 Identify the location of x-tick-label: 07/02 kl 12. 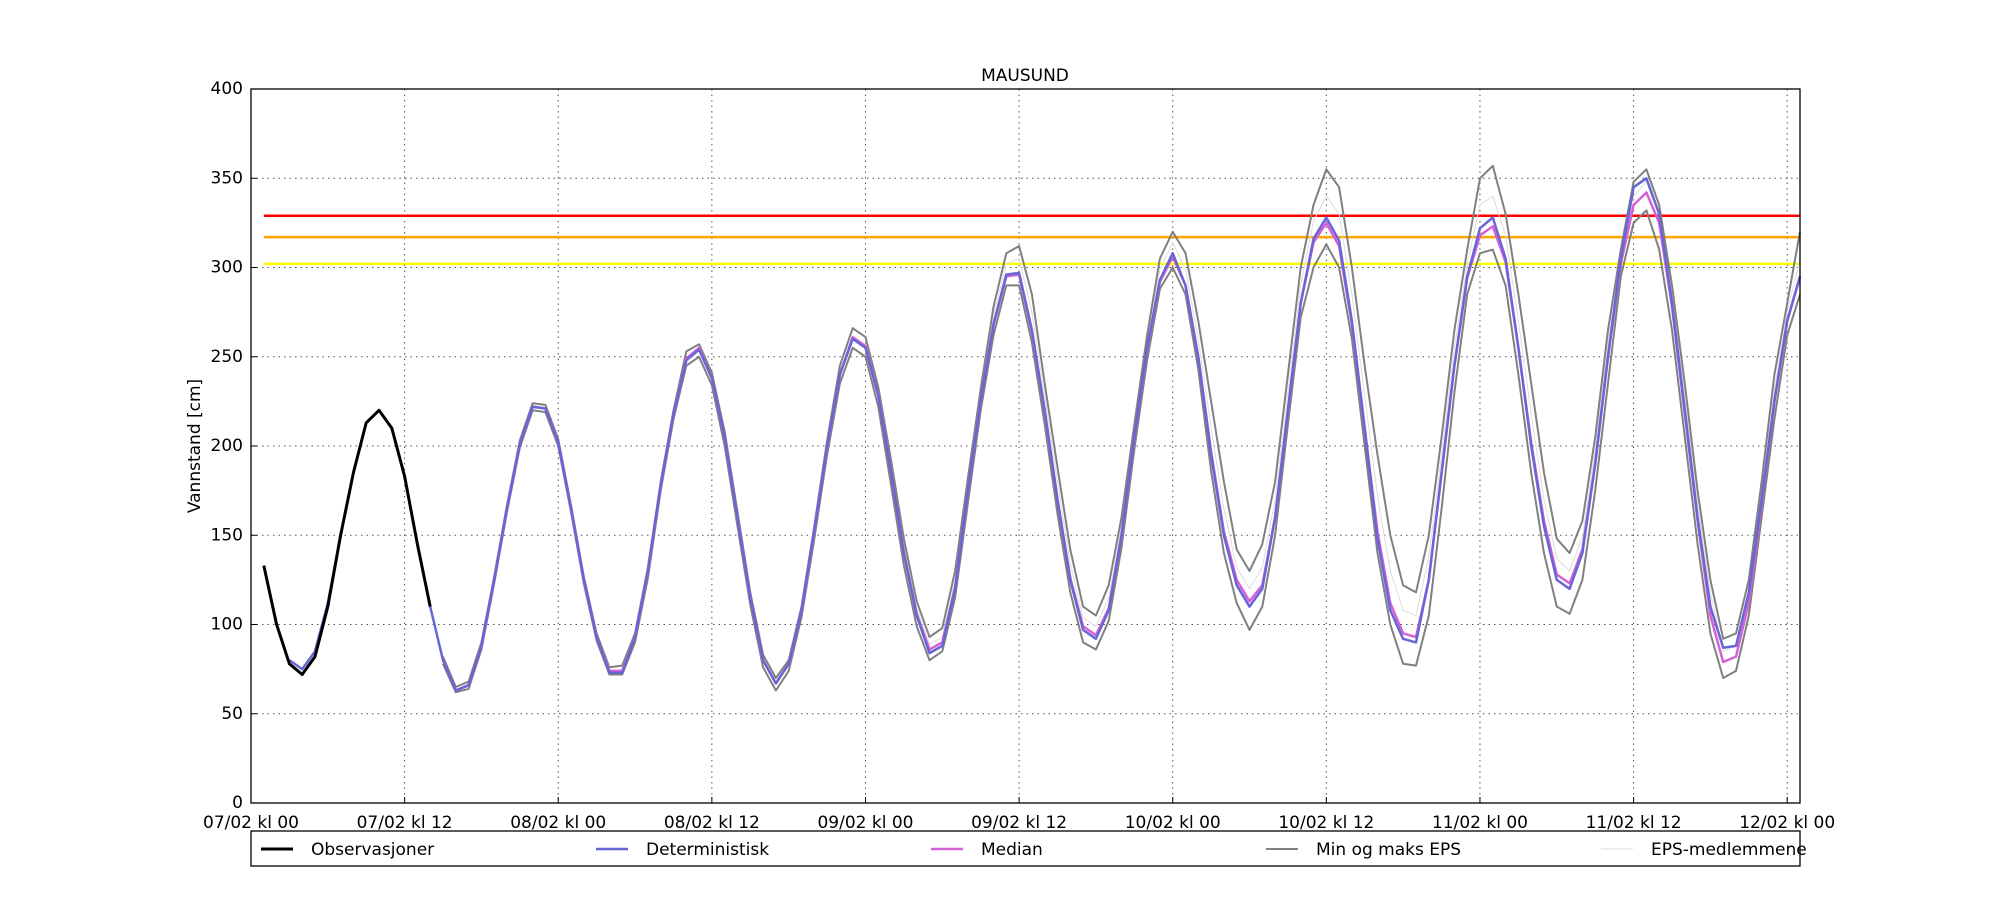
(405, 823).